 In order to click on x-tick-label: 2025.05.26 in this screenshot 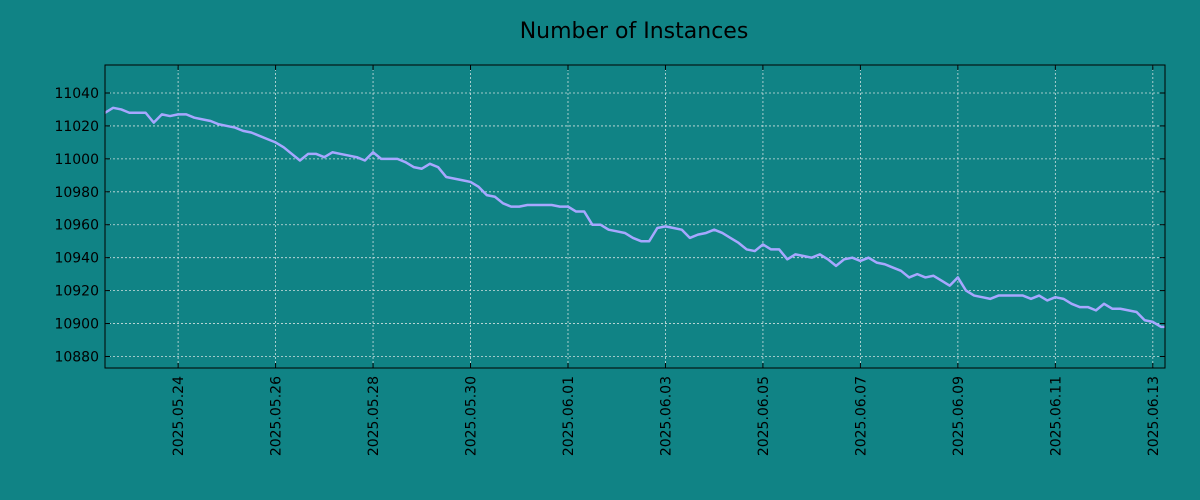, I will do `click(277, 416)`.